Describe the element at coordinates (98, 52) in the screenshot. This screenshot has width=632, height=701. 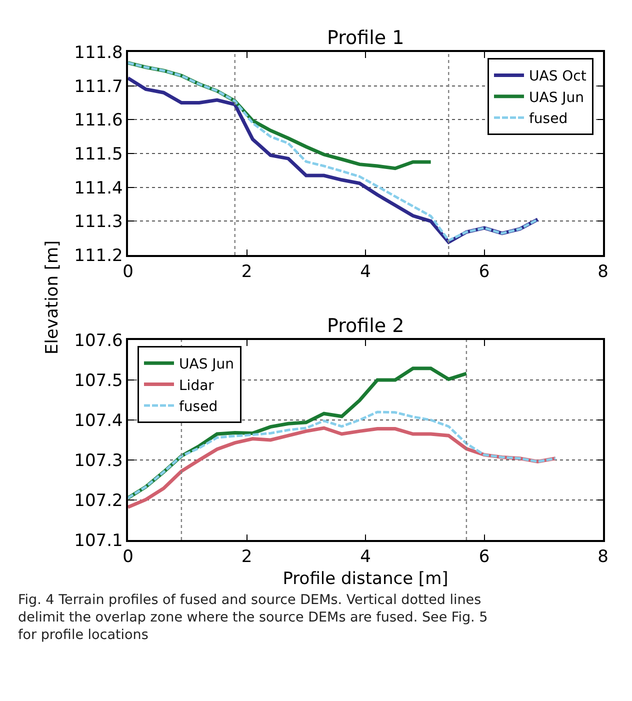
I see `y-tick-label: 111.8` at that location.